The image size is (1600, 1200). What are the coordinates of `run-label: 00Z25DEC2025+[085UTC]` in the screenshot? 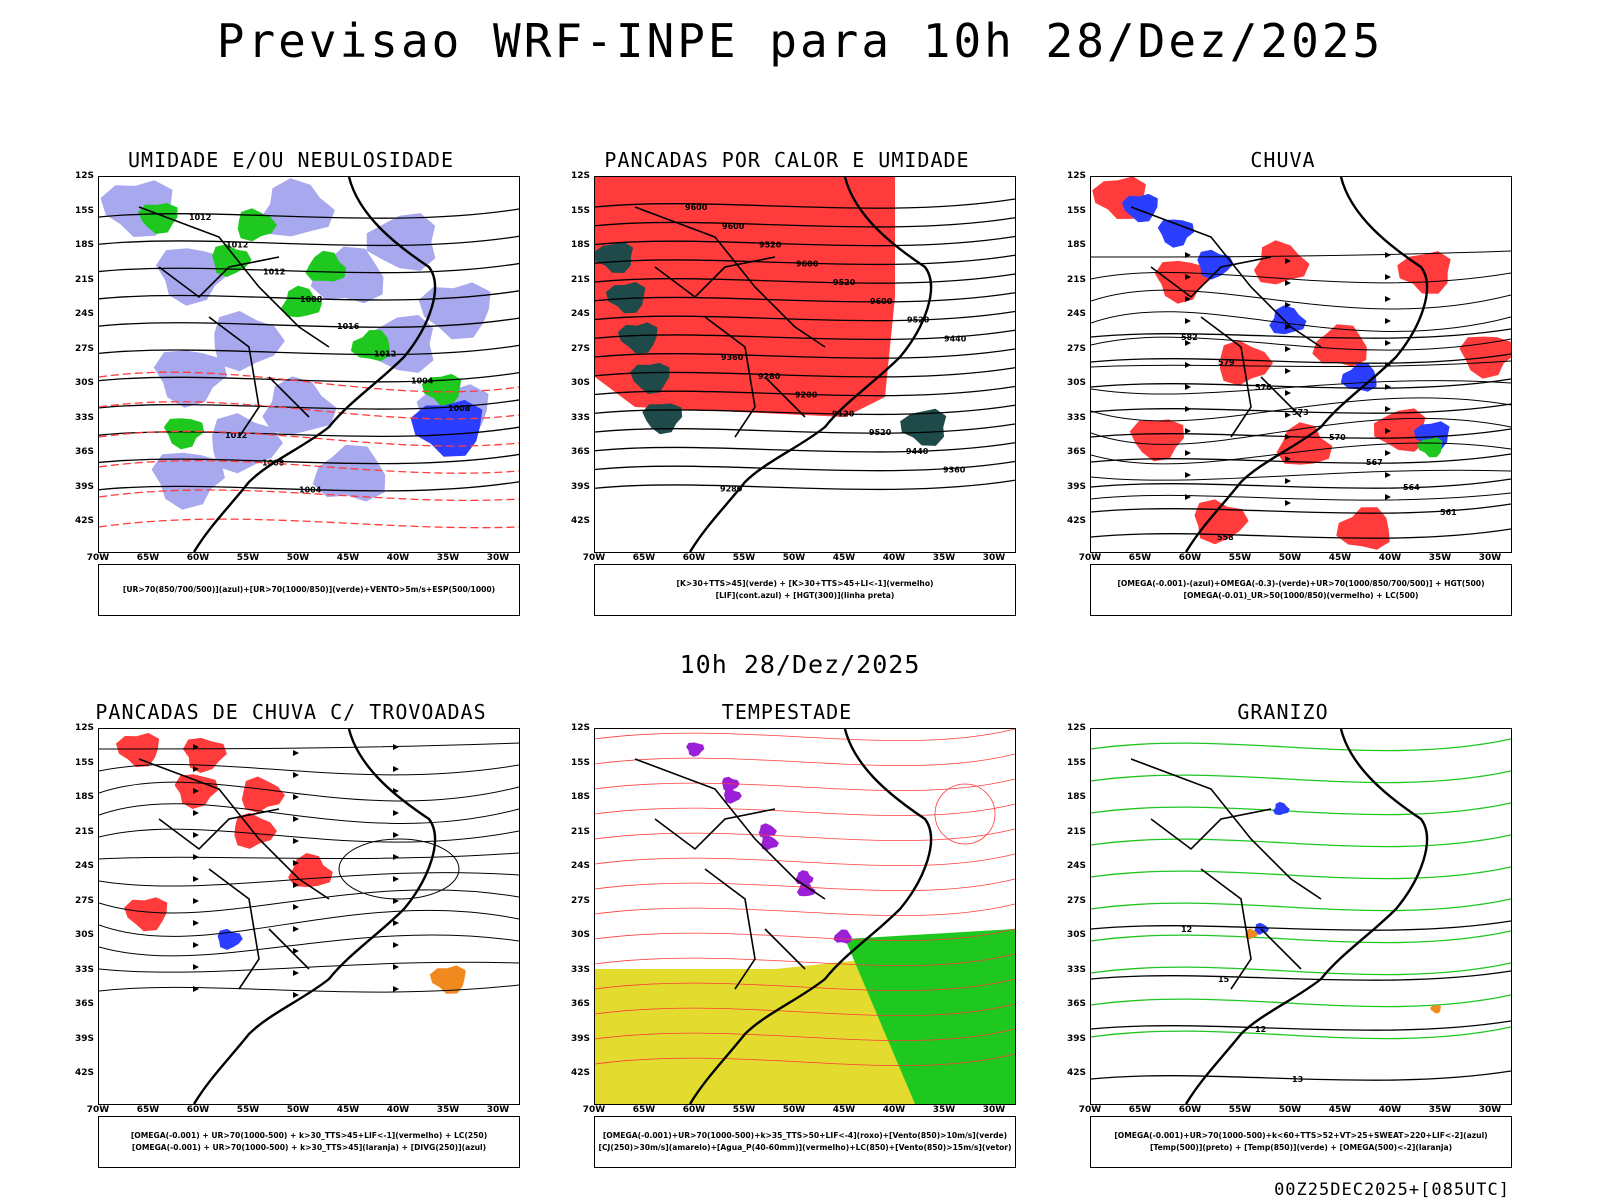 It's located at (1392, 1190).